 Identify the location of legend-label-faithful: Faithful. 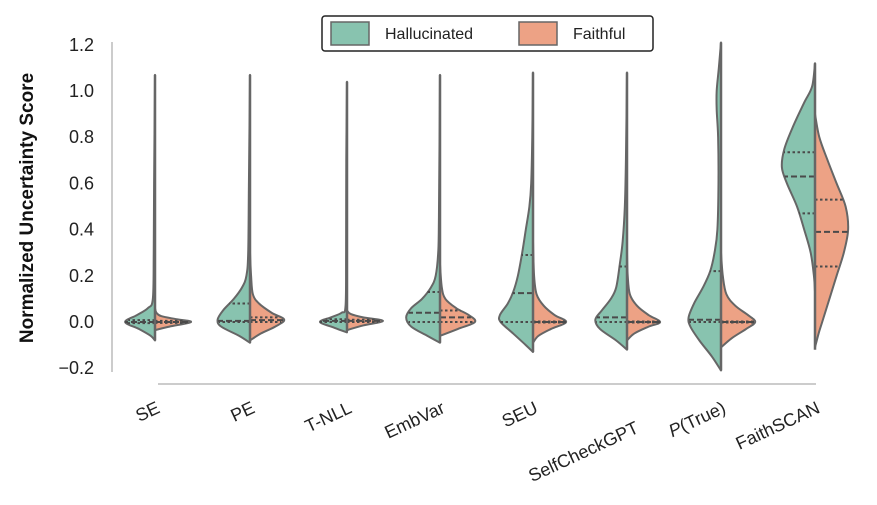
(599, 34).